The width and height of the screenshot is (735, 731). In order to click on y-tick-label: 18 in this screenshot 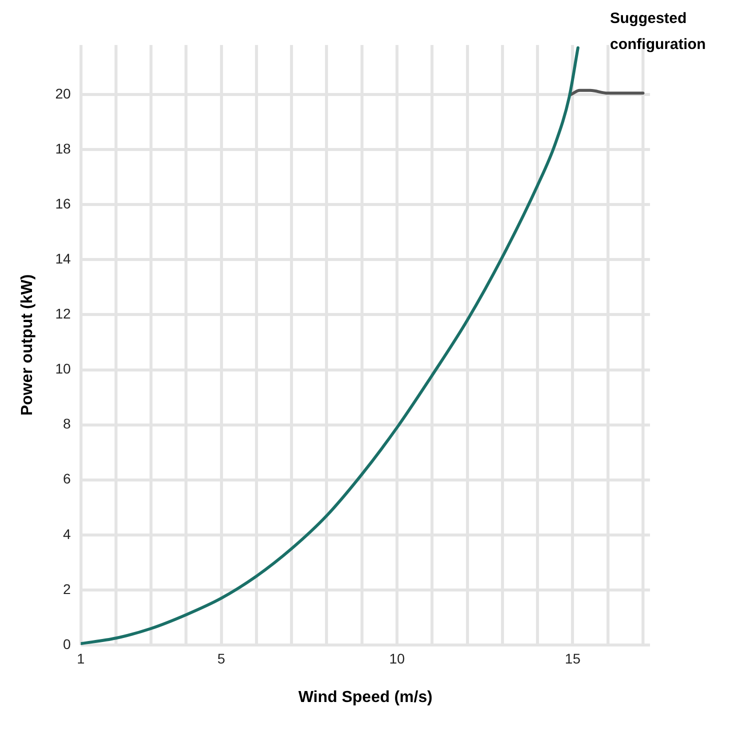, I will do `click(63, 148)`.